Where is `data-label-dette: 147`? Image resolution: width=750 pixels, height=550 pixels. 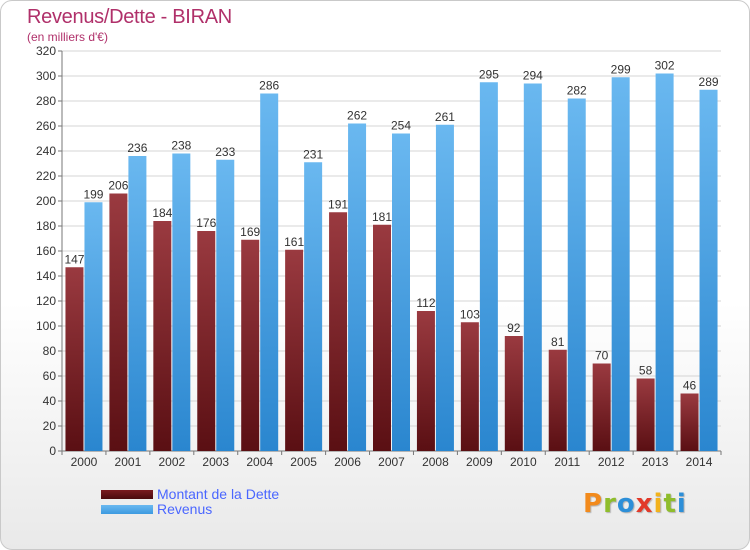 data-label-dette: 147 is located at coordinates (74, 259).